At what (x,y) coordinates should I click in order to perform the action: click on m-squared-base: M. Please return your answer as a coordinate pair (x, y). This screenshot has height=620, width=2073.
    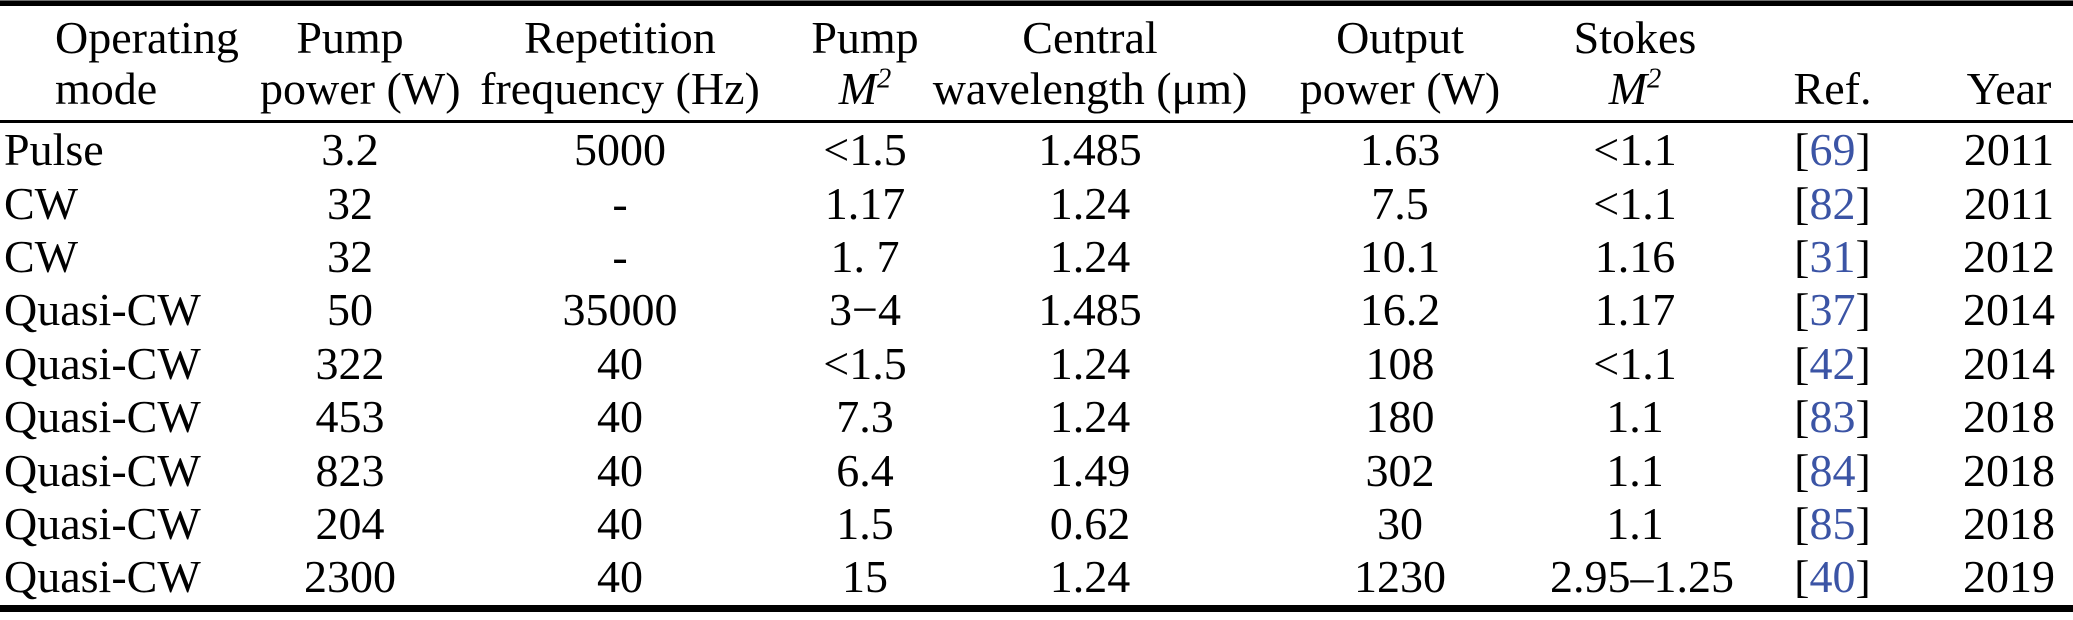
    Looking at the image, I should click on (1628, 88).